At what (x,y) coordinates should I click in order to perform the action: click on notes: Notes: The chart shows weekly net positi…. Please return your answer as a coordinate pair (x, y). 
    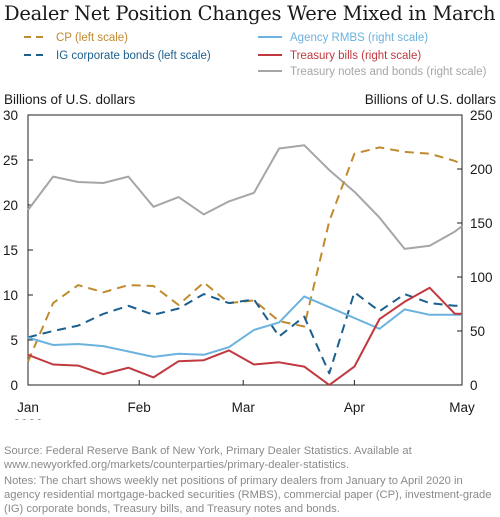
    Looking at the image, I should click on (248, 495).